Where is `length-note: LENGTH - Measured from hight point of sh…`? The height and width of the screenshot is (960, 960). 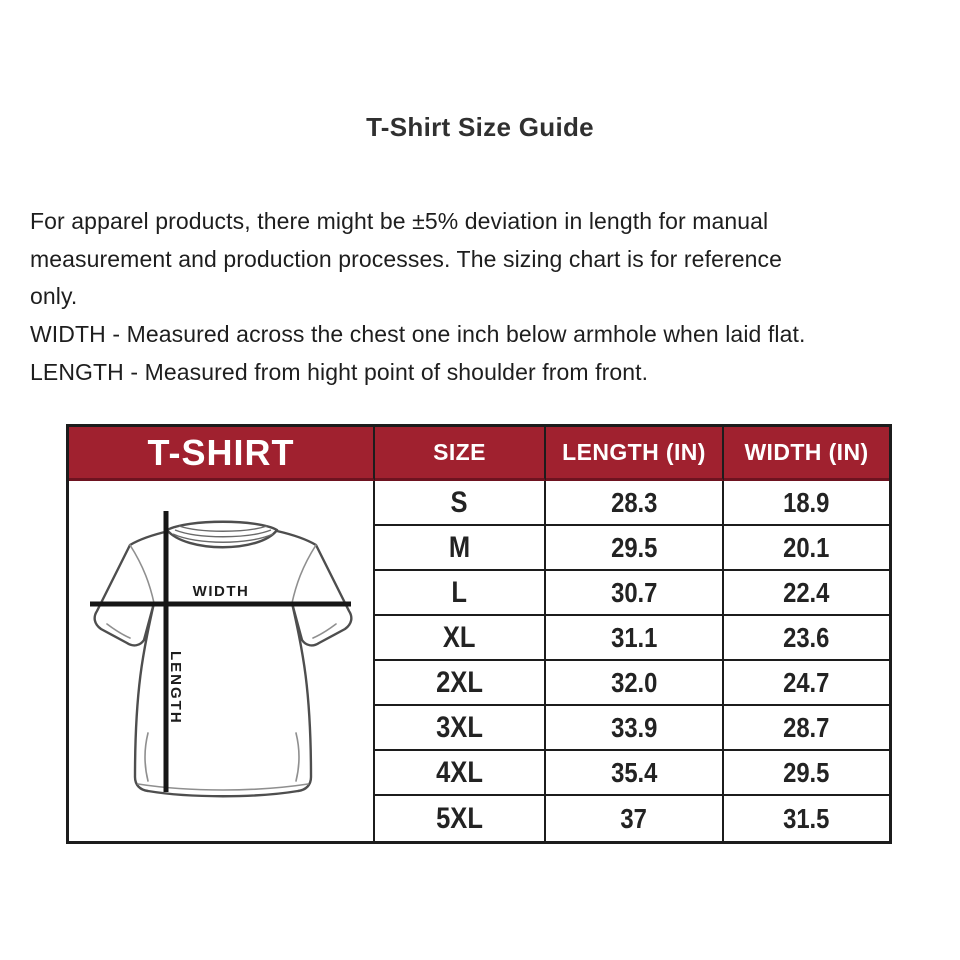
length-note: LENGTH - Measured from hight point of sh… is located at coordinates (339, 371).